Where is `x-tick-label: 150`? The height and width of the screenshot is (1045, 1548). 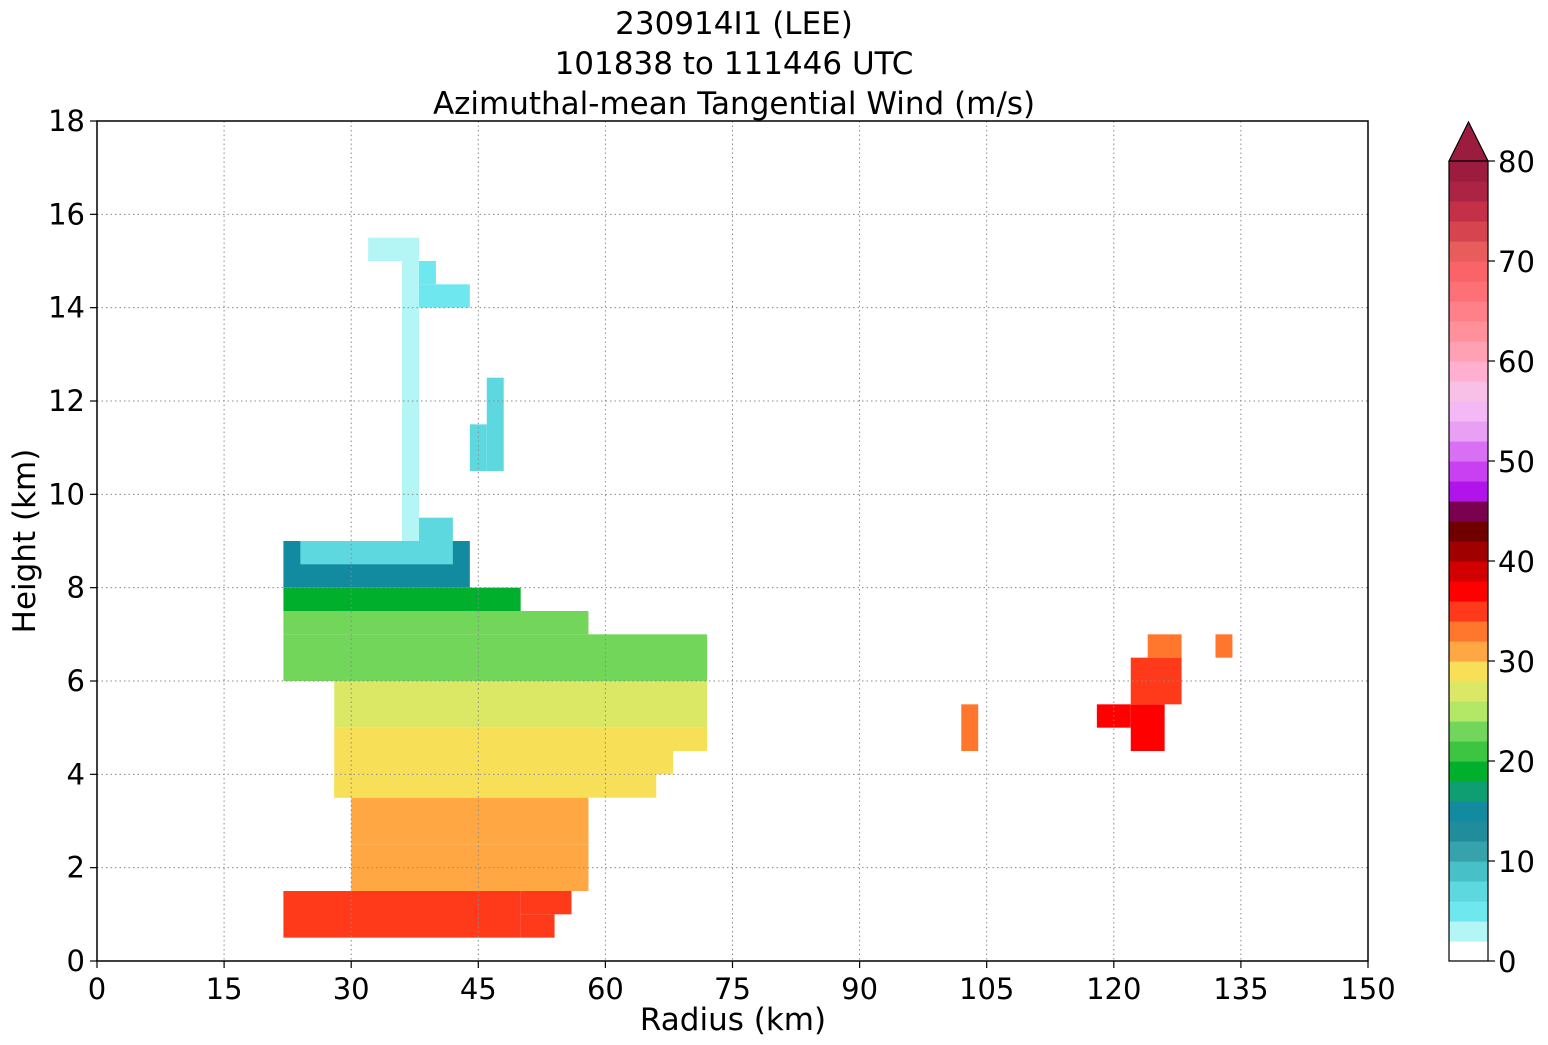 x-tick-label: 150 is located at coordinates (1367, 989).